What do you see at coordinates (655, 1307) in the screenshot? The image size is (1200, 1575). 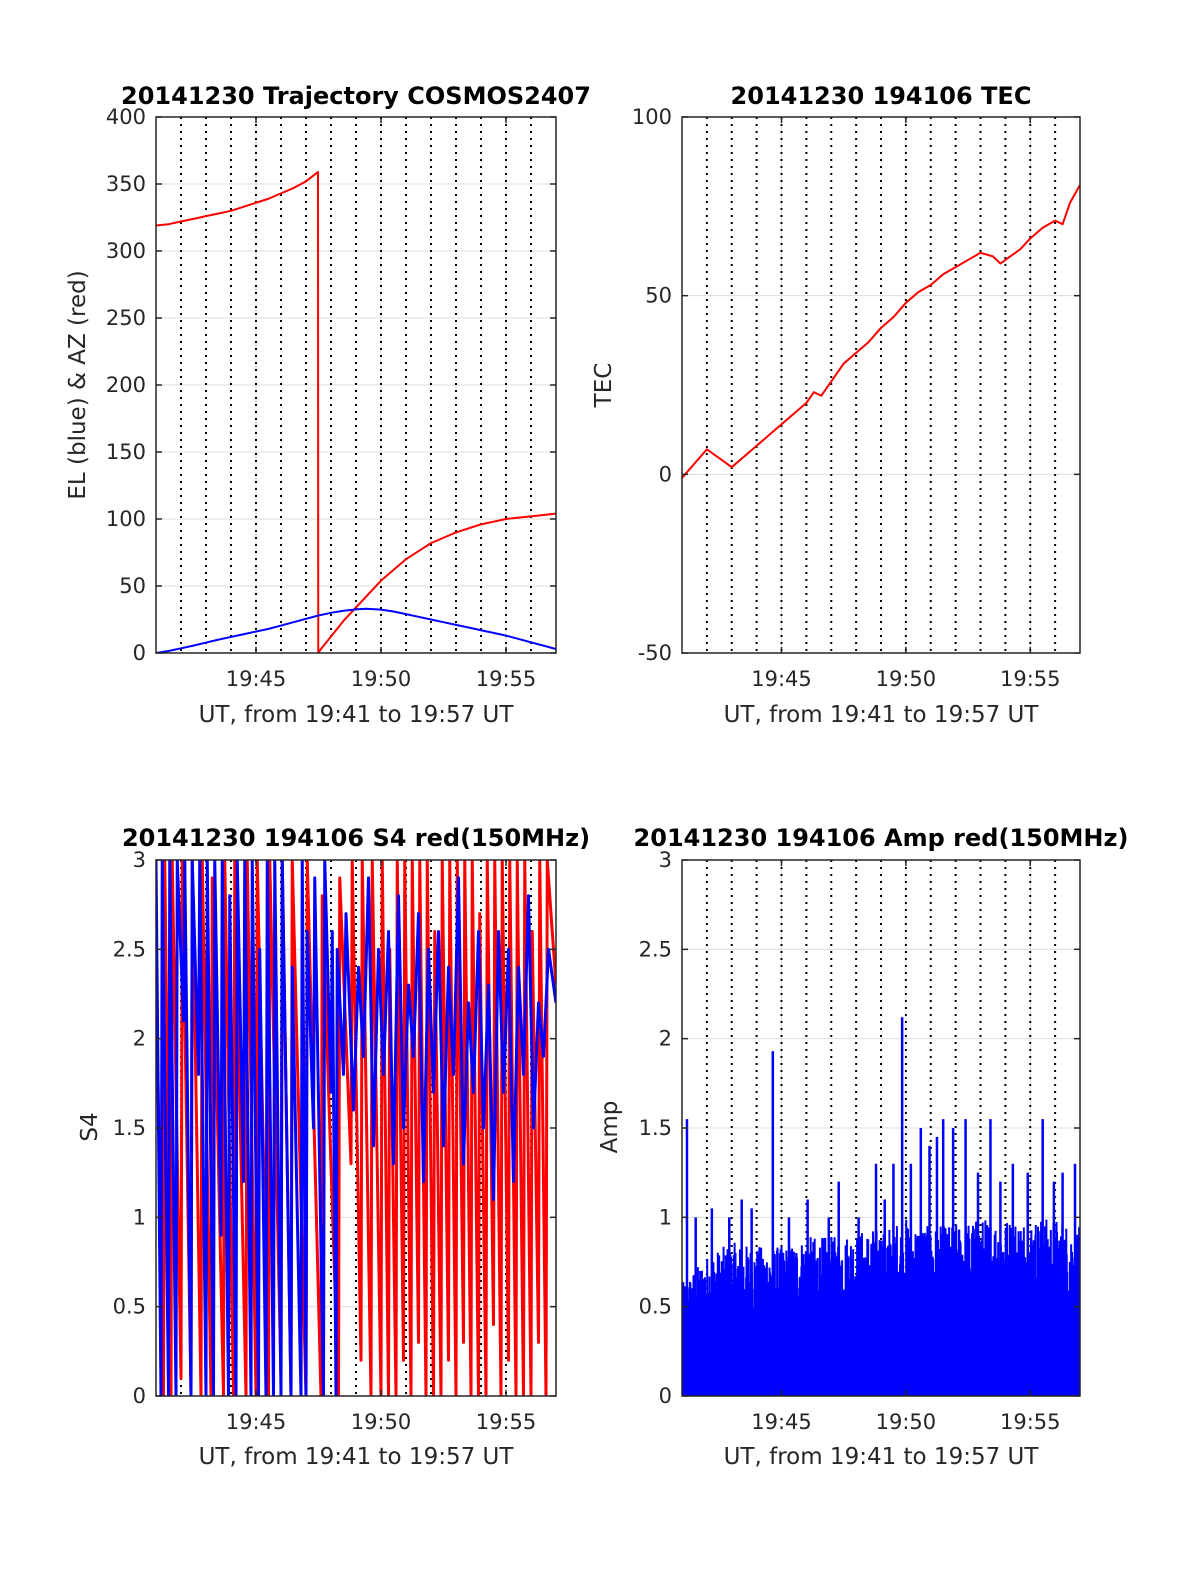 I see `amp-ytick-label-1: 0.5` at bounding box center [655, 1307].